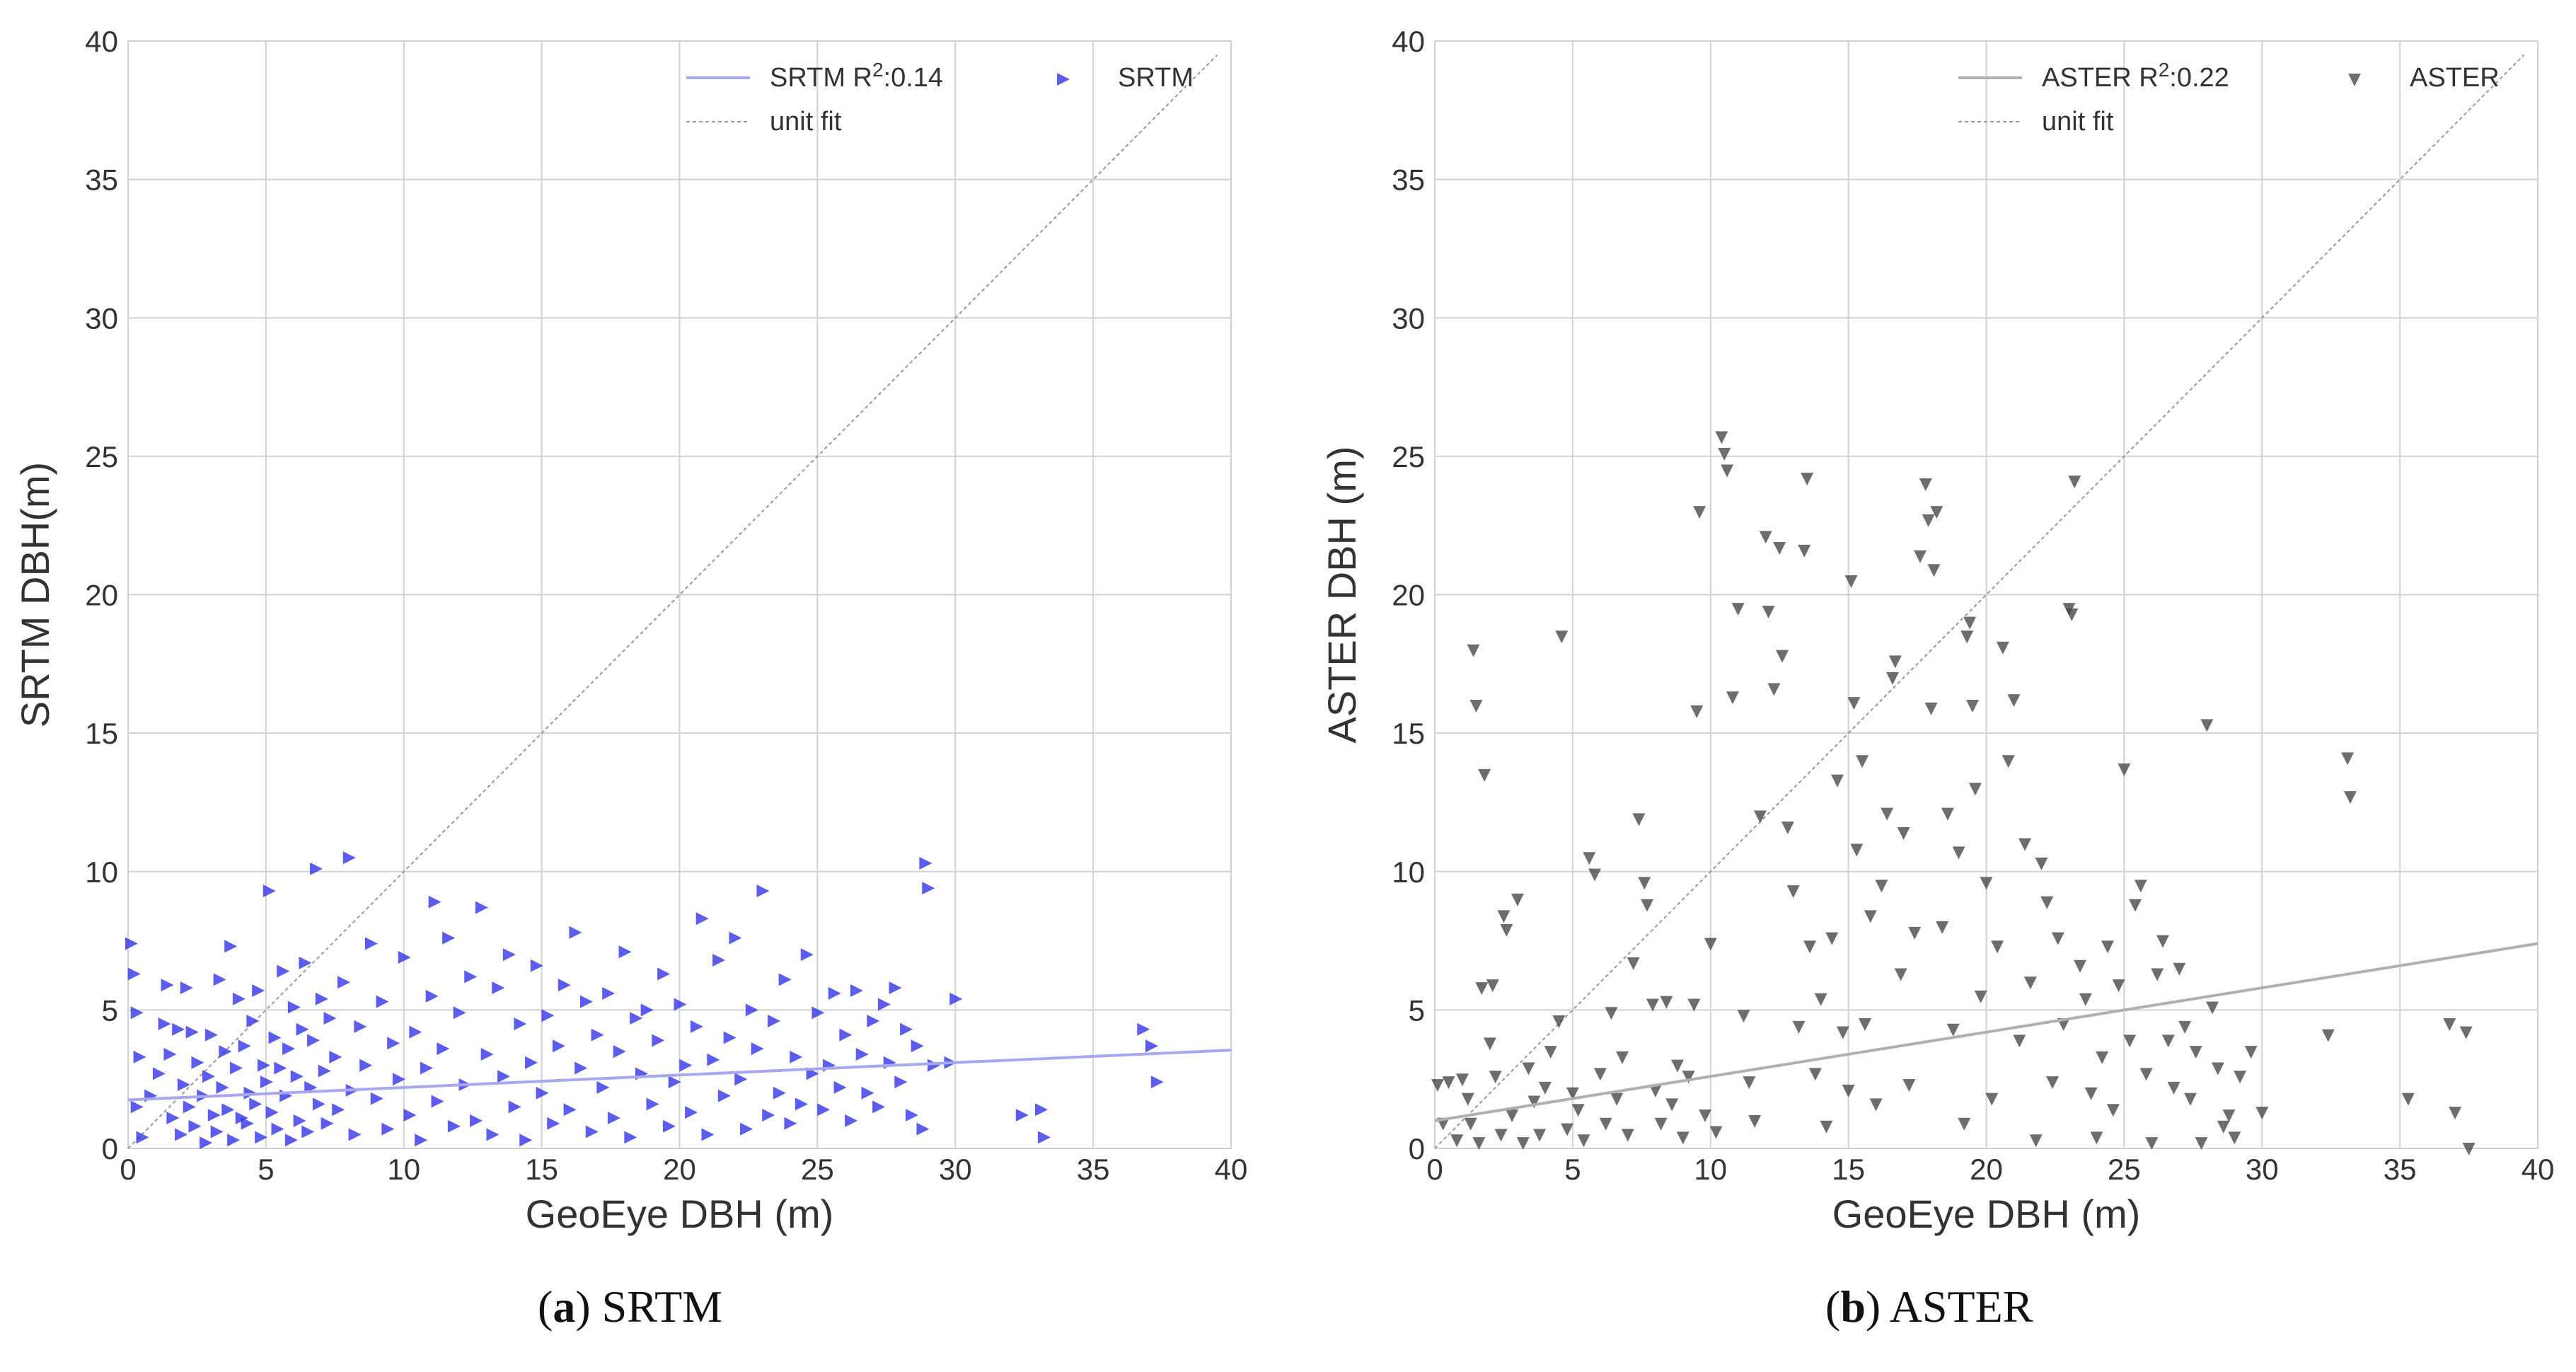  Describe the element at coordinates (102, 456) in the screenshot. I see `srtm-y-tick-label: 25` at that location.